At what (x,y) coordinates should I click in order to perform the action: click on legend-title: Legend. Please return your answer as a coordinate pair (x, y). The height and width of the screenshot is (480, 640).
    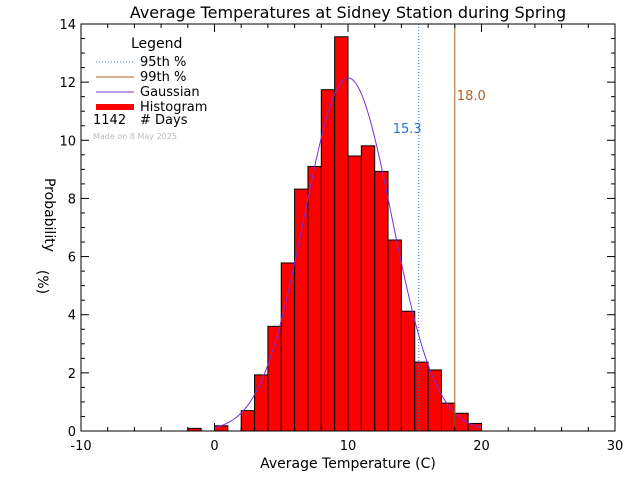
    Looking at the image, I should click on (156, 44).